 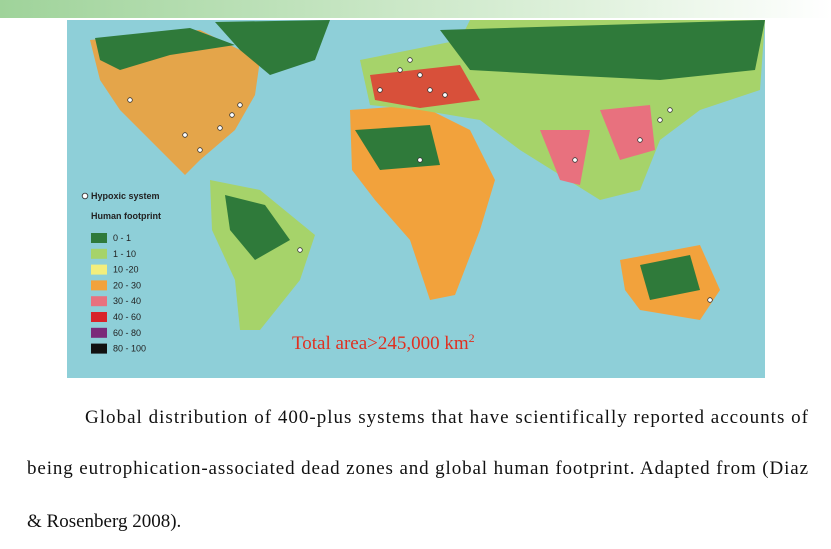 What do you see at coordinates (670, 277) in the screenshot?
I see `australia-interior` at bounding box center [670, 277].